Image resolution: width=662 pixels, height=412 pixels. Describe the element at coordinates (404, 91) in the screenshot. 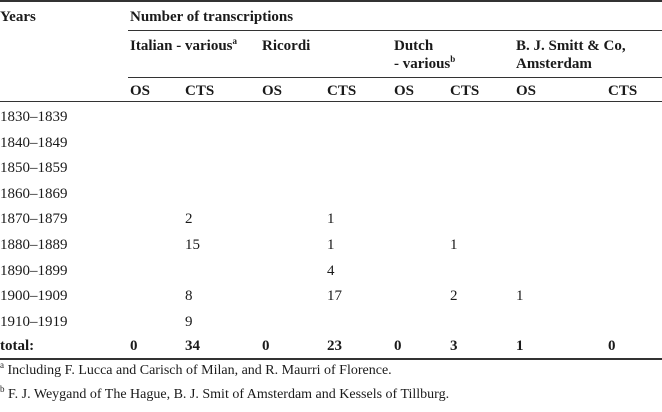

I see `subheader-dutch-os: OS` at that location.